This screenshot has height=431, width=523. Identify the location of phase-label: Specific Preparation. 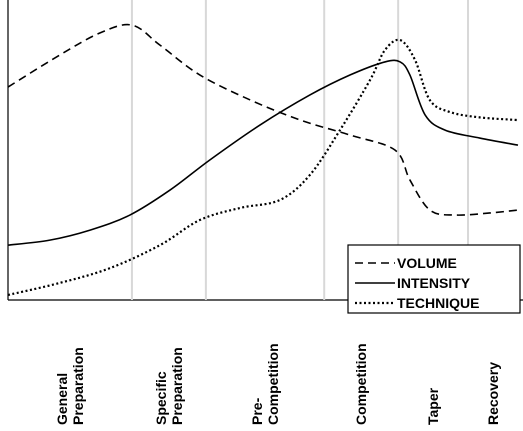
(169, 386).